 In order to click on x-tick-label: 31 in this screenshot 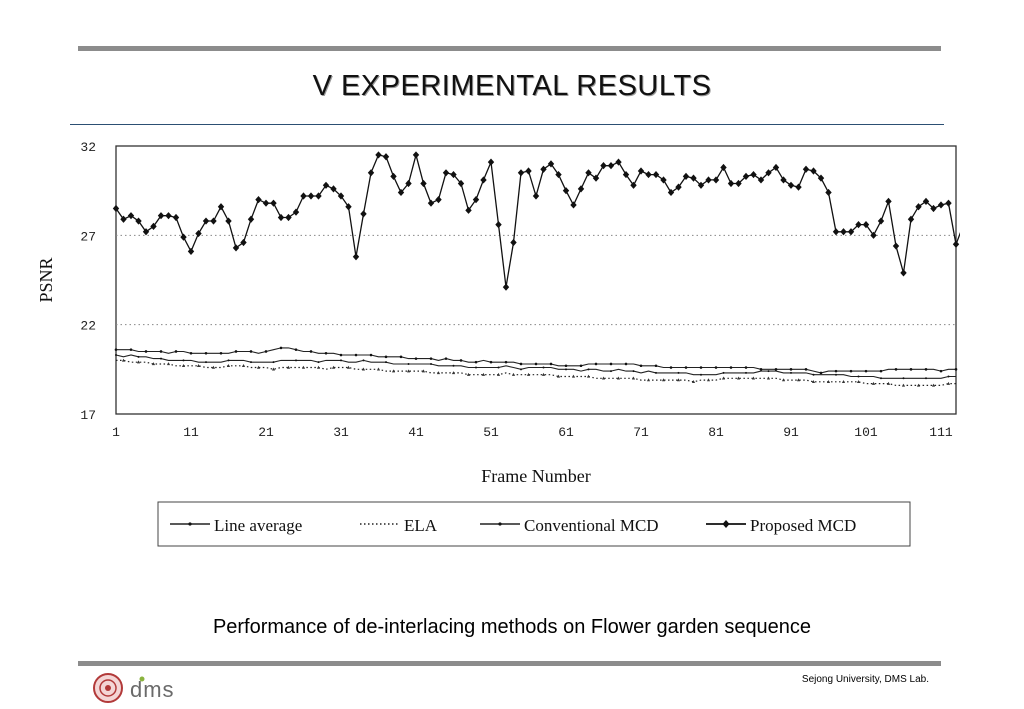, I will do `click(341, 432)`.